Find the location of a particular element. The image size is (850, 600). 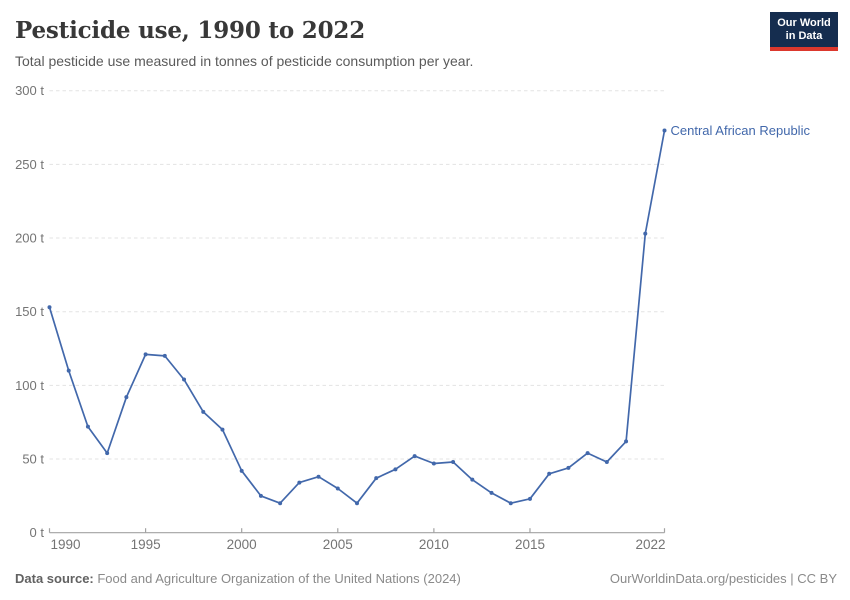

footer-link: OurWorldinData.org/pesticides | CC BY is located at coordinates (723, 578).